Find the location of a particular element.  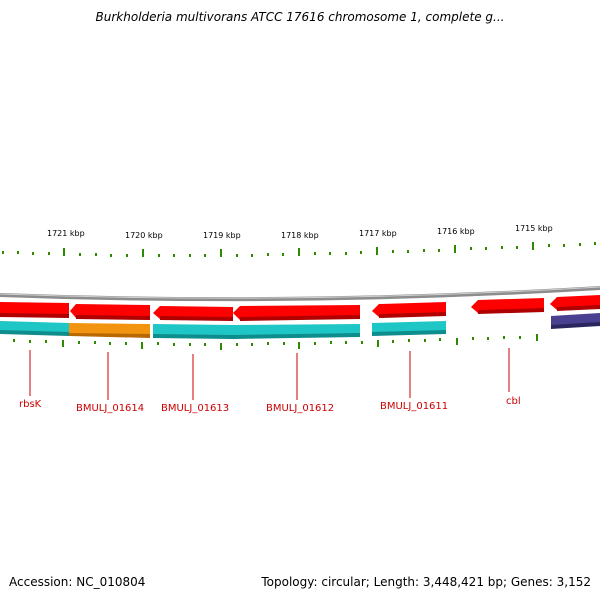

tick-label-1717: 1717 kbp is located at coordinates (378, 233).